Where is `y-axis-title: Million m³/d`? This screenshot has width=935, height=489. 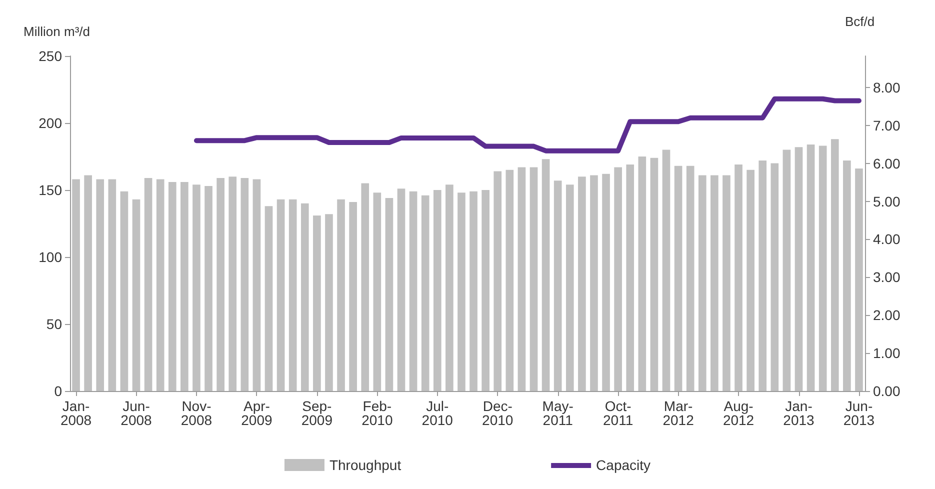
y-axis-title: Million m³/d is located at coordinates (57, 31).